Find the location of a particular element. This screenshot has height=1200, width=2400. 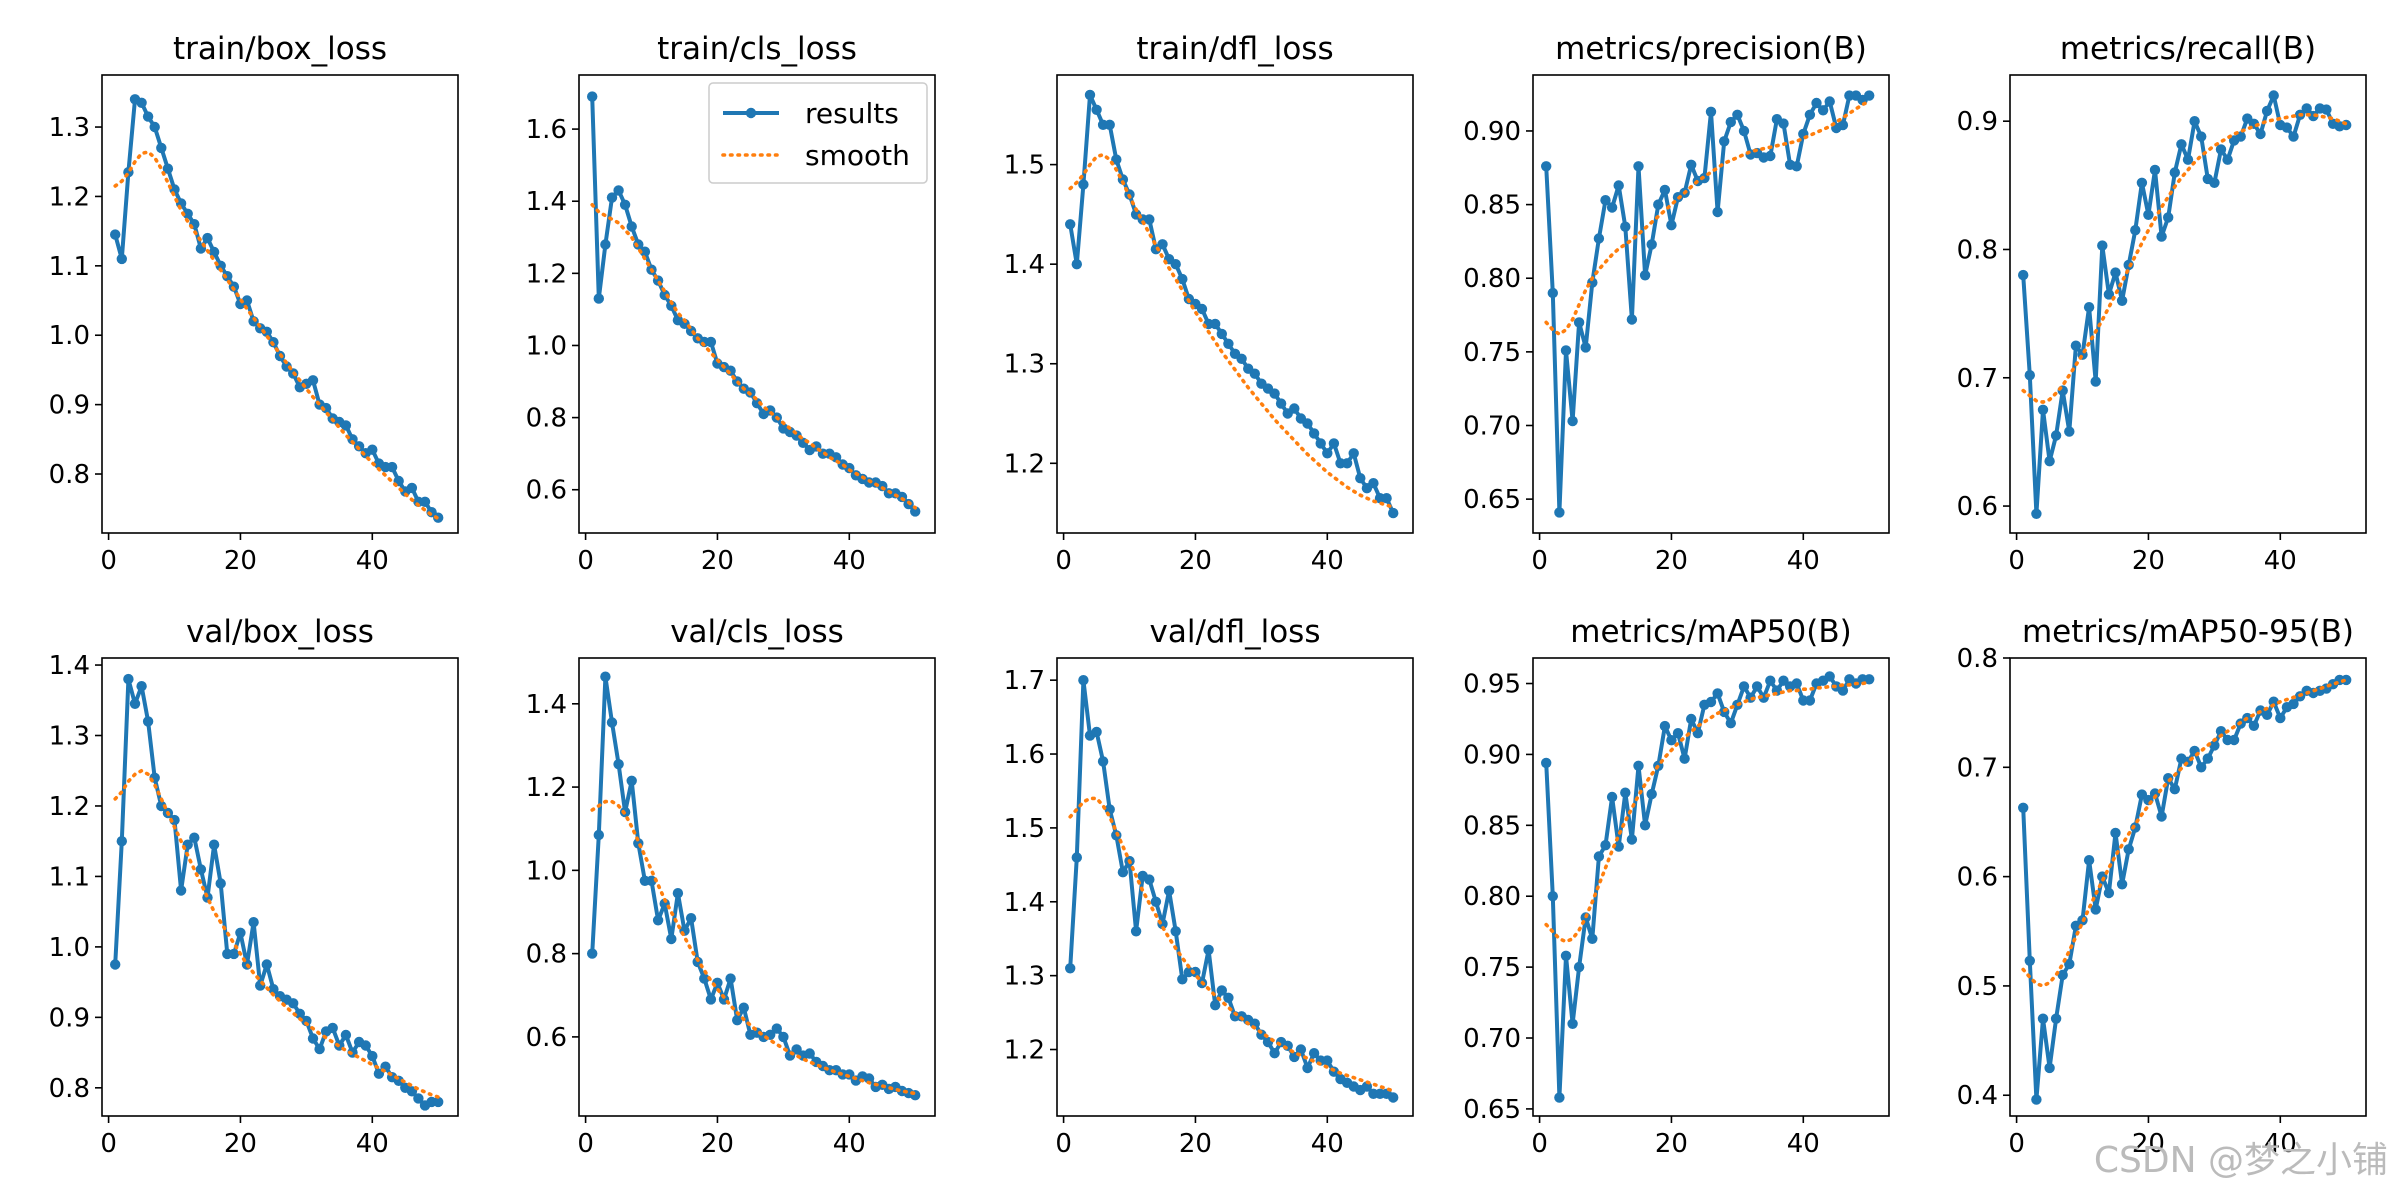

chart-panel: val/dfl_loss 0 20 40 1.2 1.3 1.4 1.5 1.6 1.7 is located at coordinates (1209, 886).